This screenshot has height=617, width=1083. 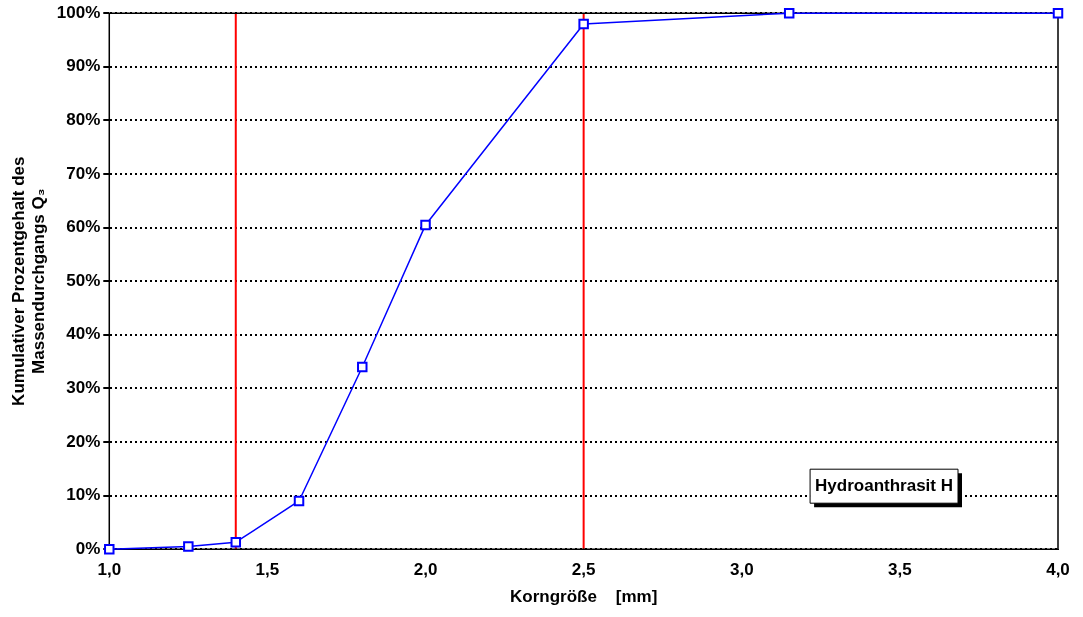 I want to click on x-tick-label: 2,0, so click(x=425, y=570).